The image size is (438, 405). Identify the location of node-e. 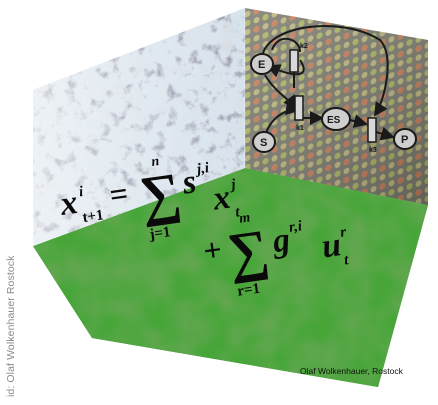
(262, 64).